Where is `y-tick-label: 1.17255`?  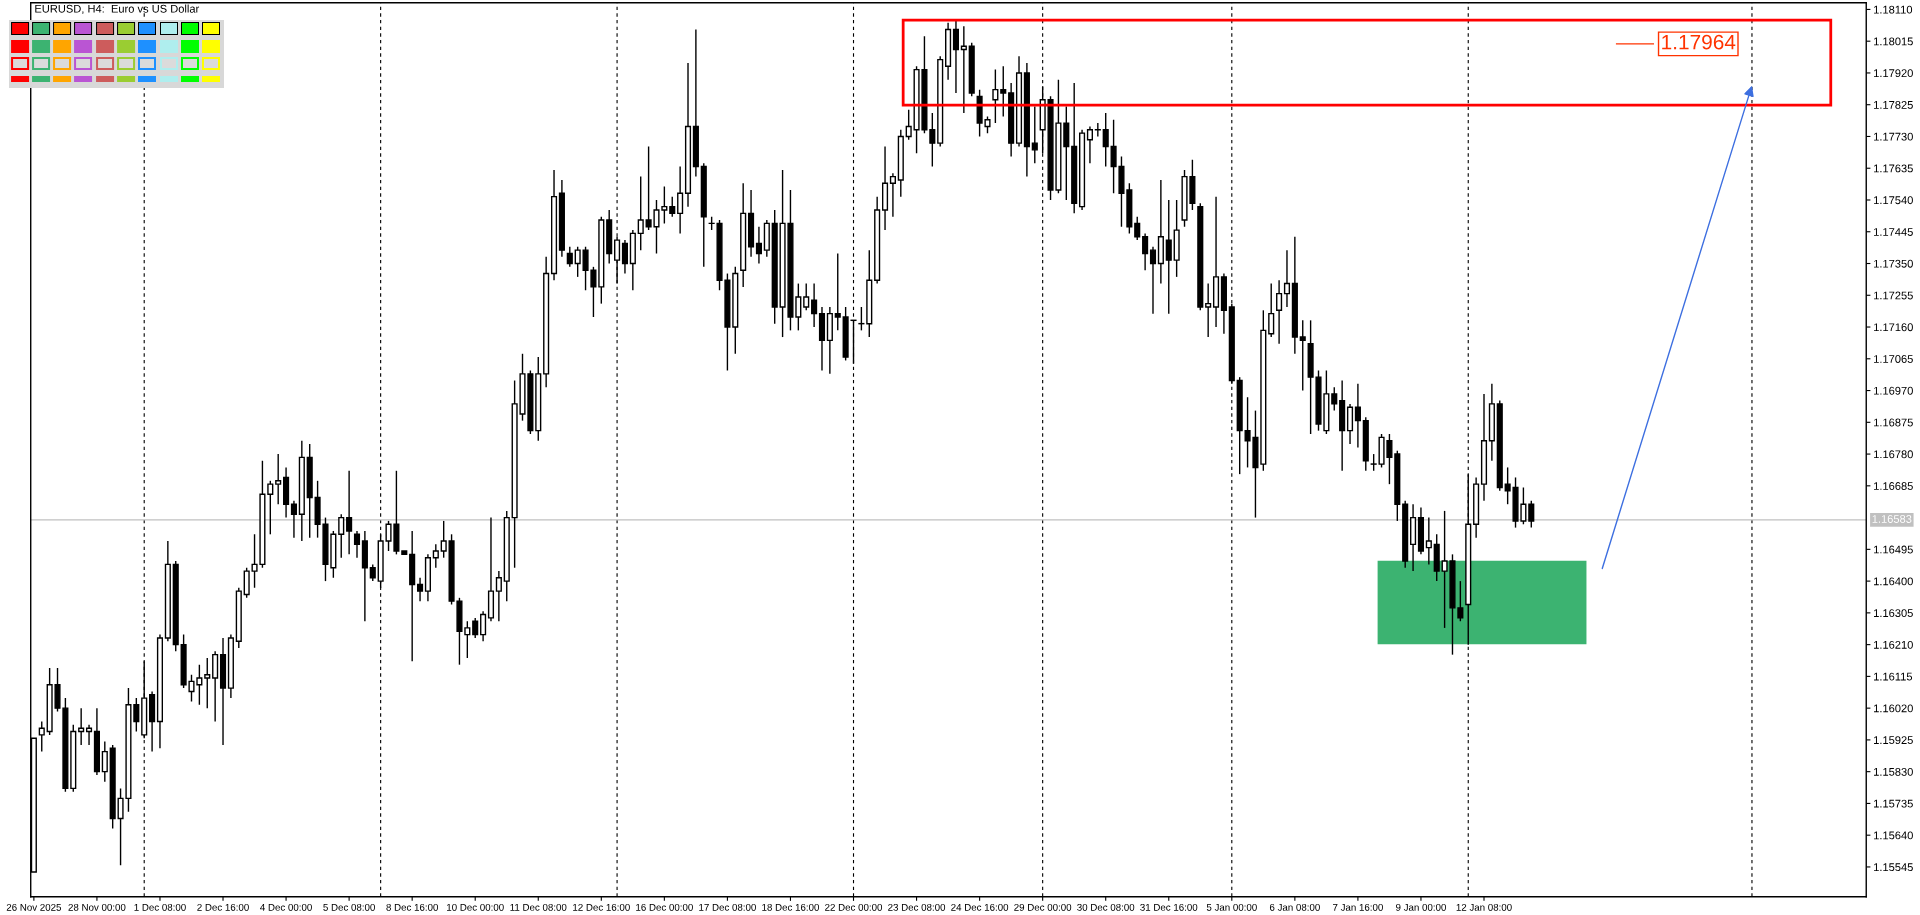
y-tick-label: 1.17255 is located at coordinates (1893, 295).